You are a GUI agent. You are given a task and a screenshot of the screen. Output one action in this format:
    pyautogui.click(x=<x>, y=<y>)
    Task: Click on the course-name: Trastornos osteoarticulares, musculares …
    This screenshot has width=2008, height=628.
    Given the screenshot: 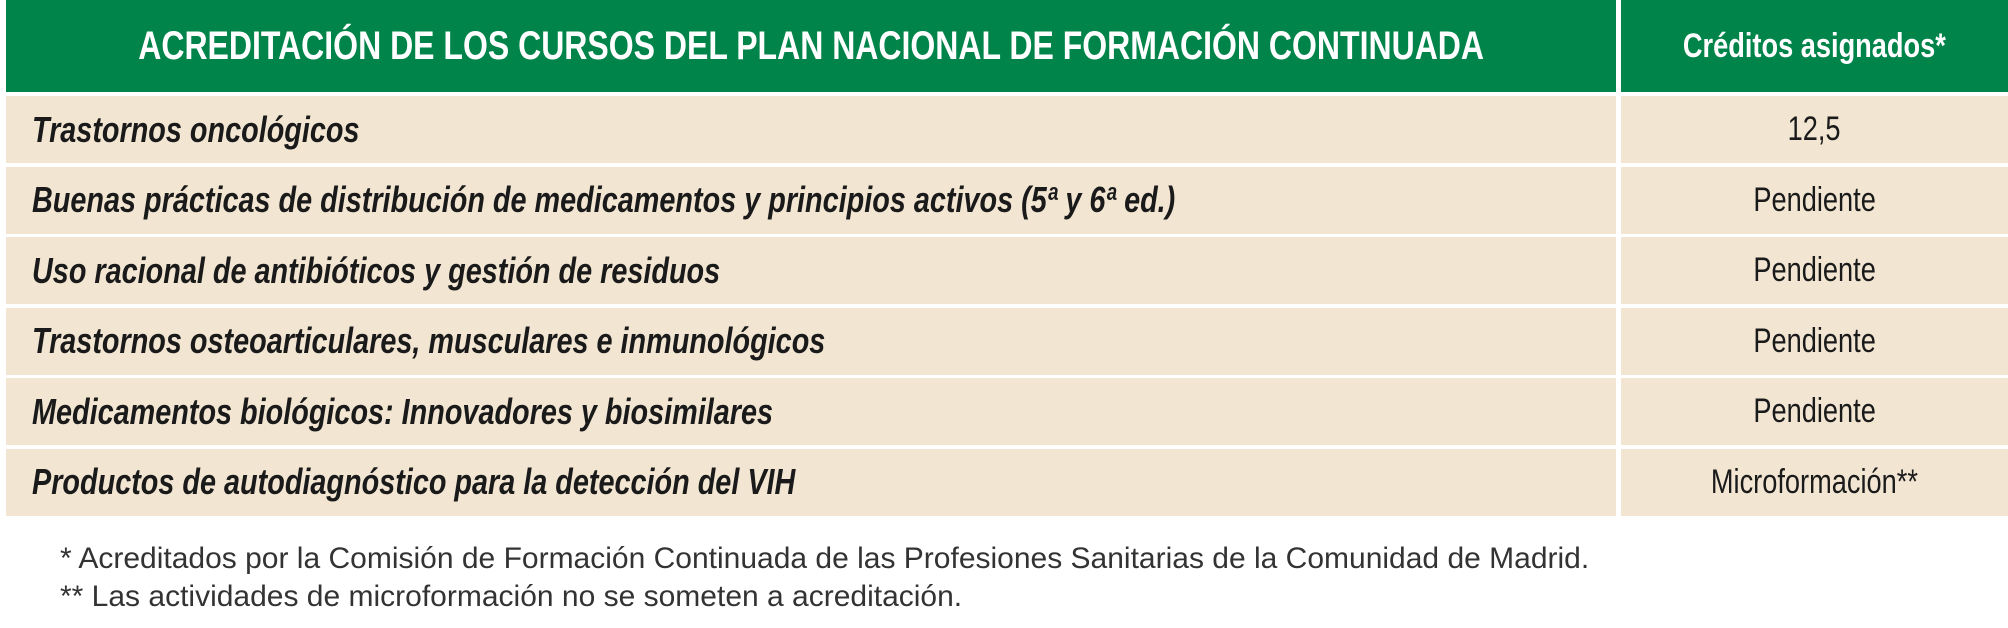 What is the action you would take?
    pyautogui.click(x=429, y=340)
    